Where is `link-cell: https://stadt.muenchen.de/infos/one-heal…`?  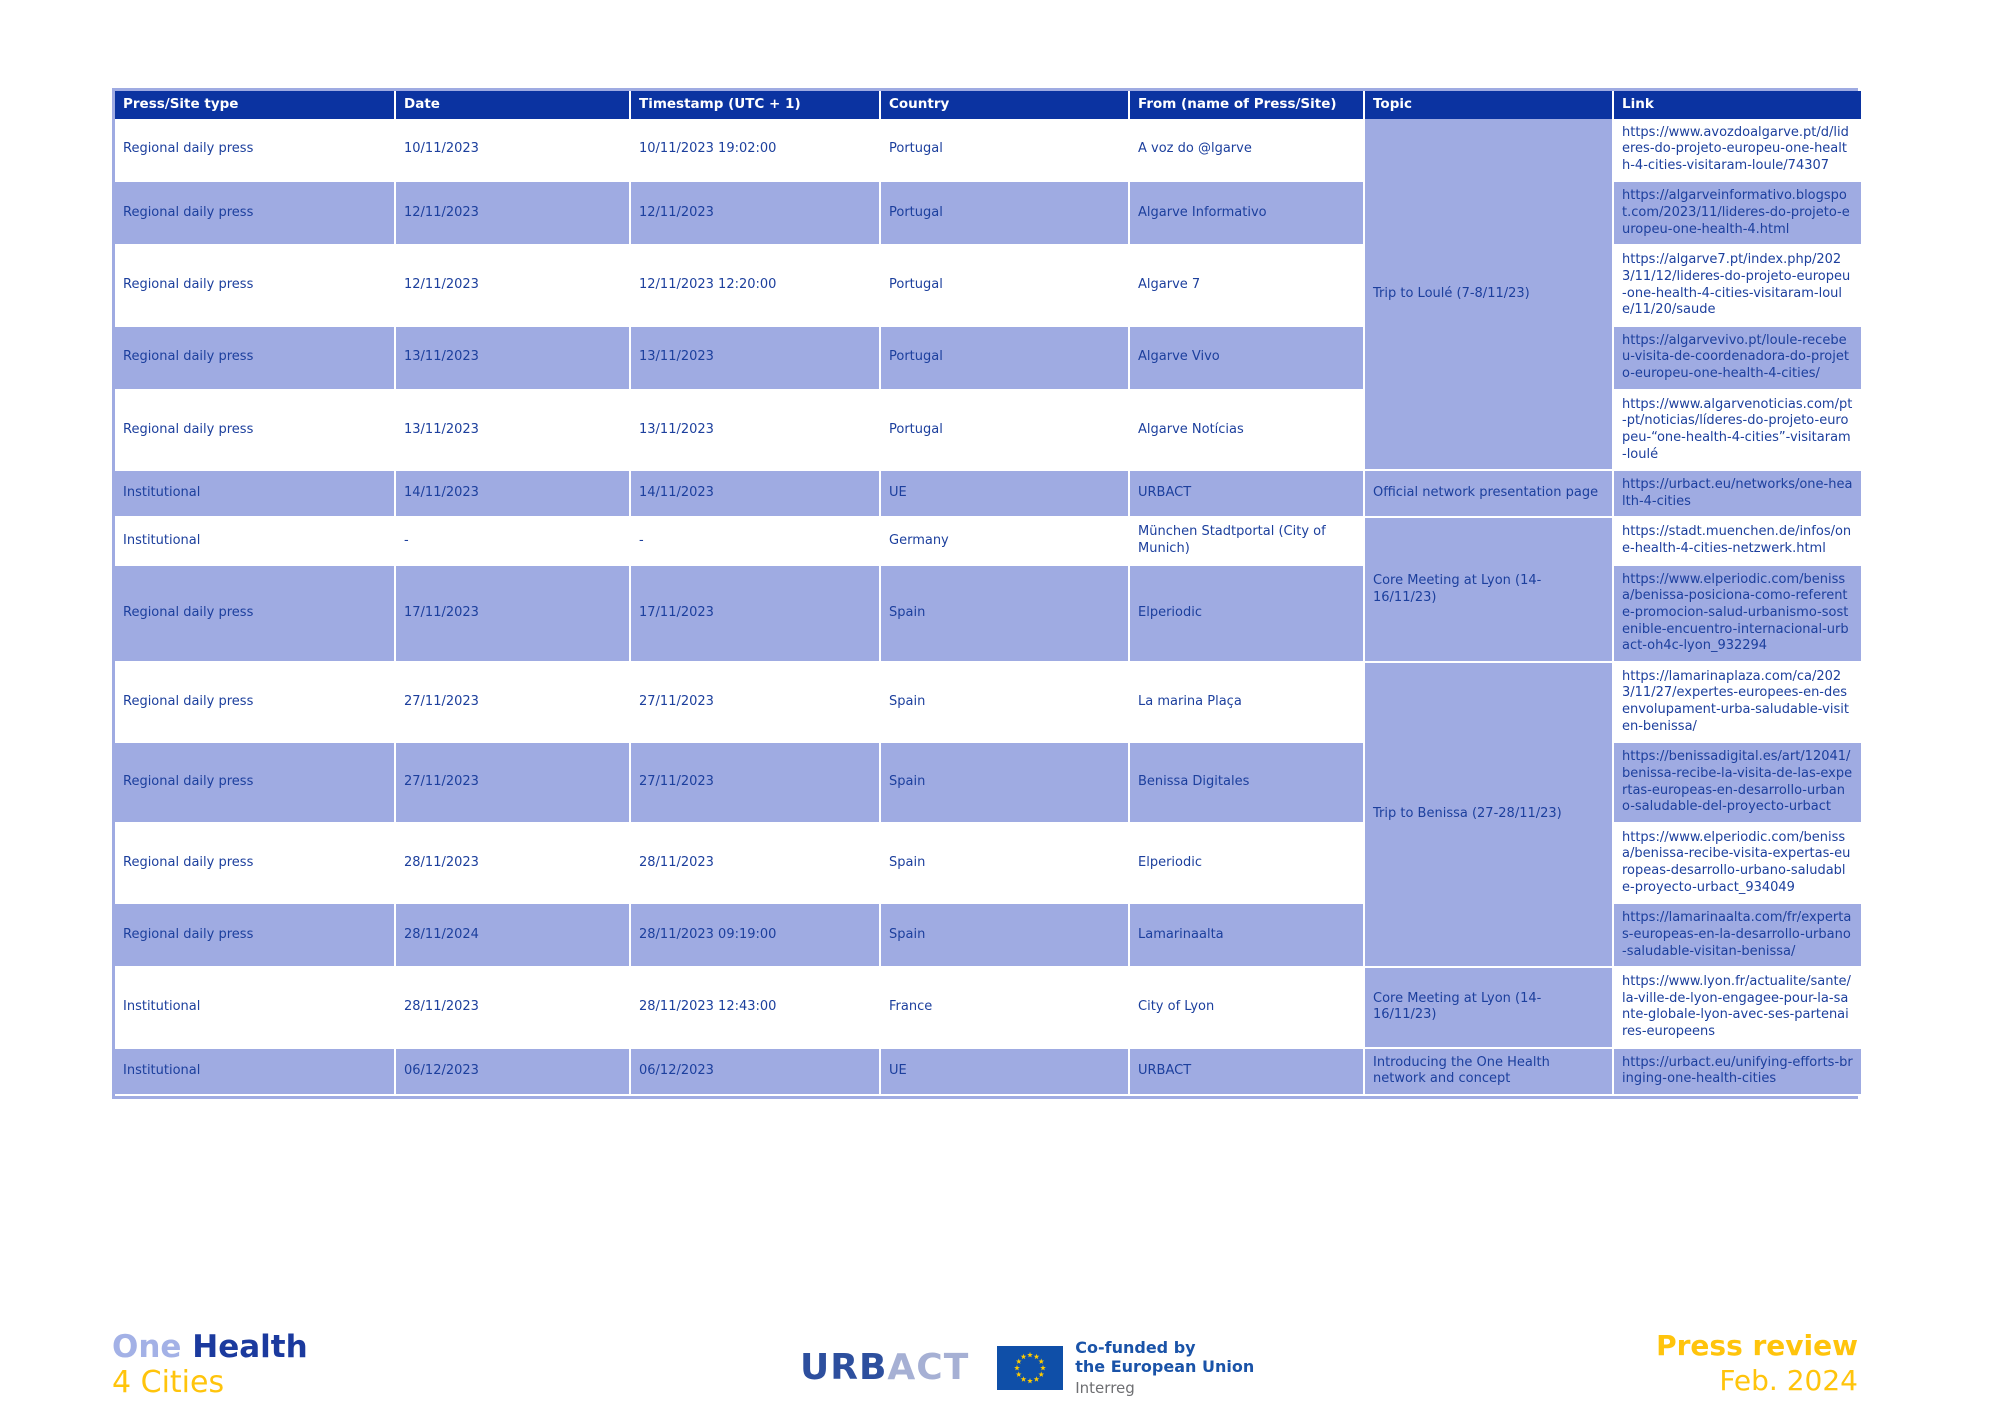
link-cell: https://stadt.muenchen.de/infos/one-heal… is located at coordinates (1737, 541).